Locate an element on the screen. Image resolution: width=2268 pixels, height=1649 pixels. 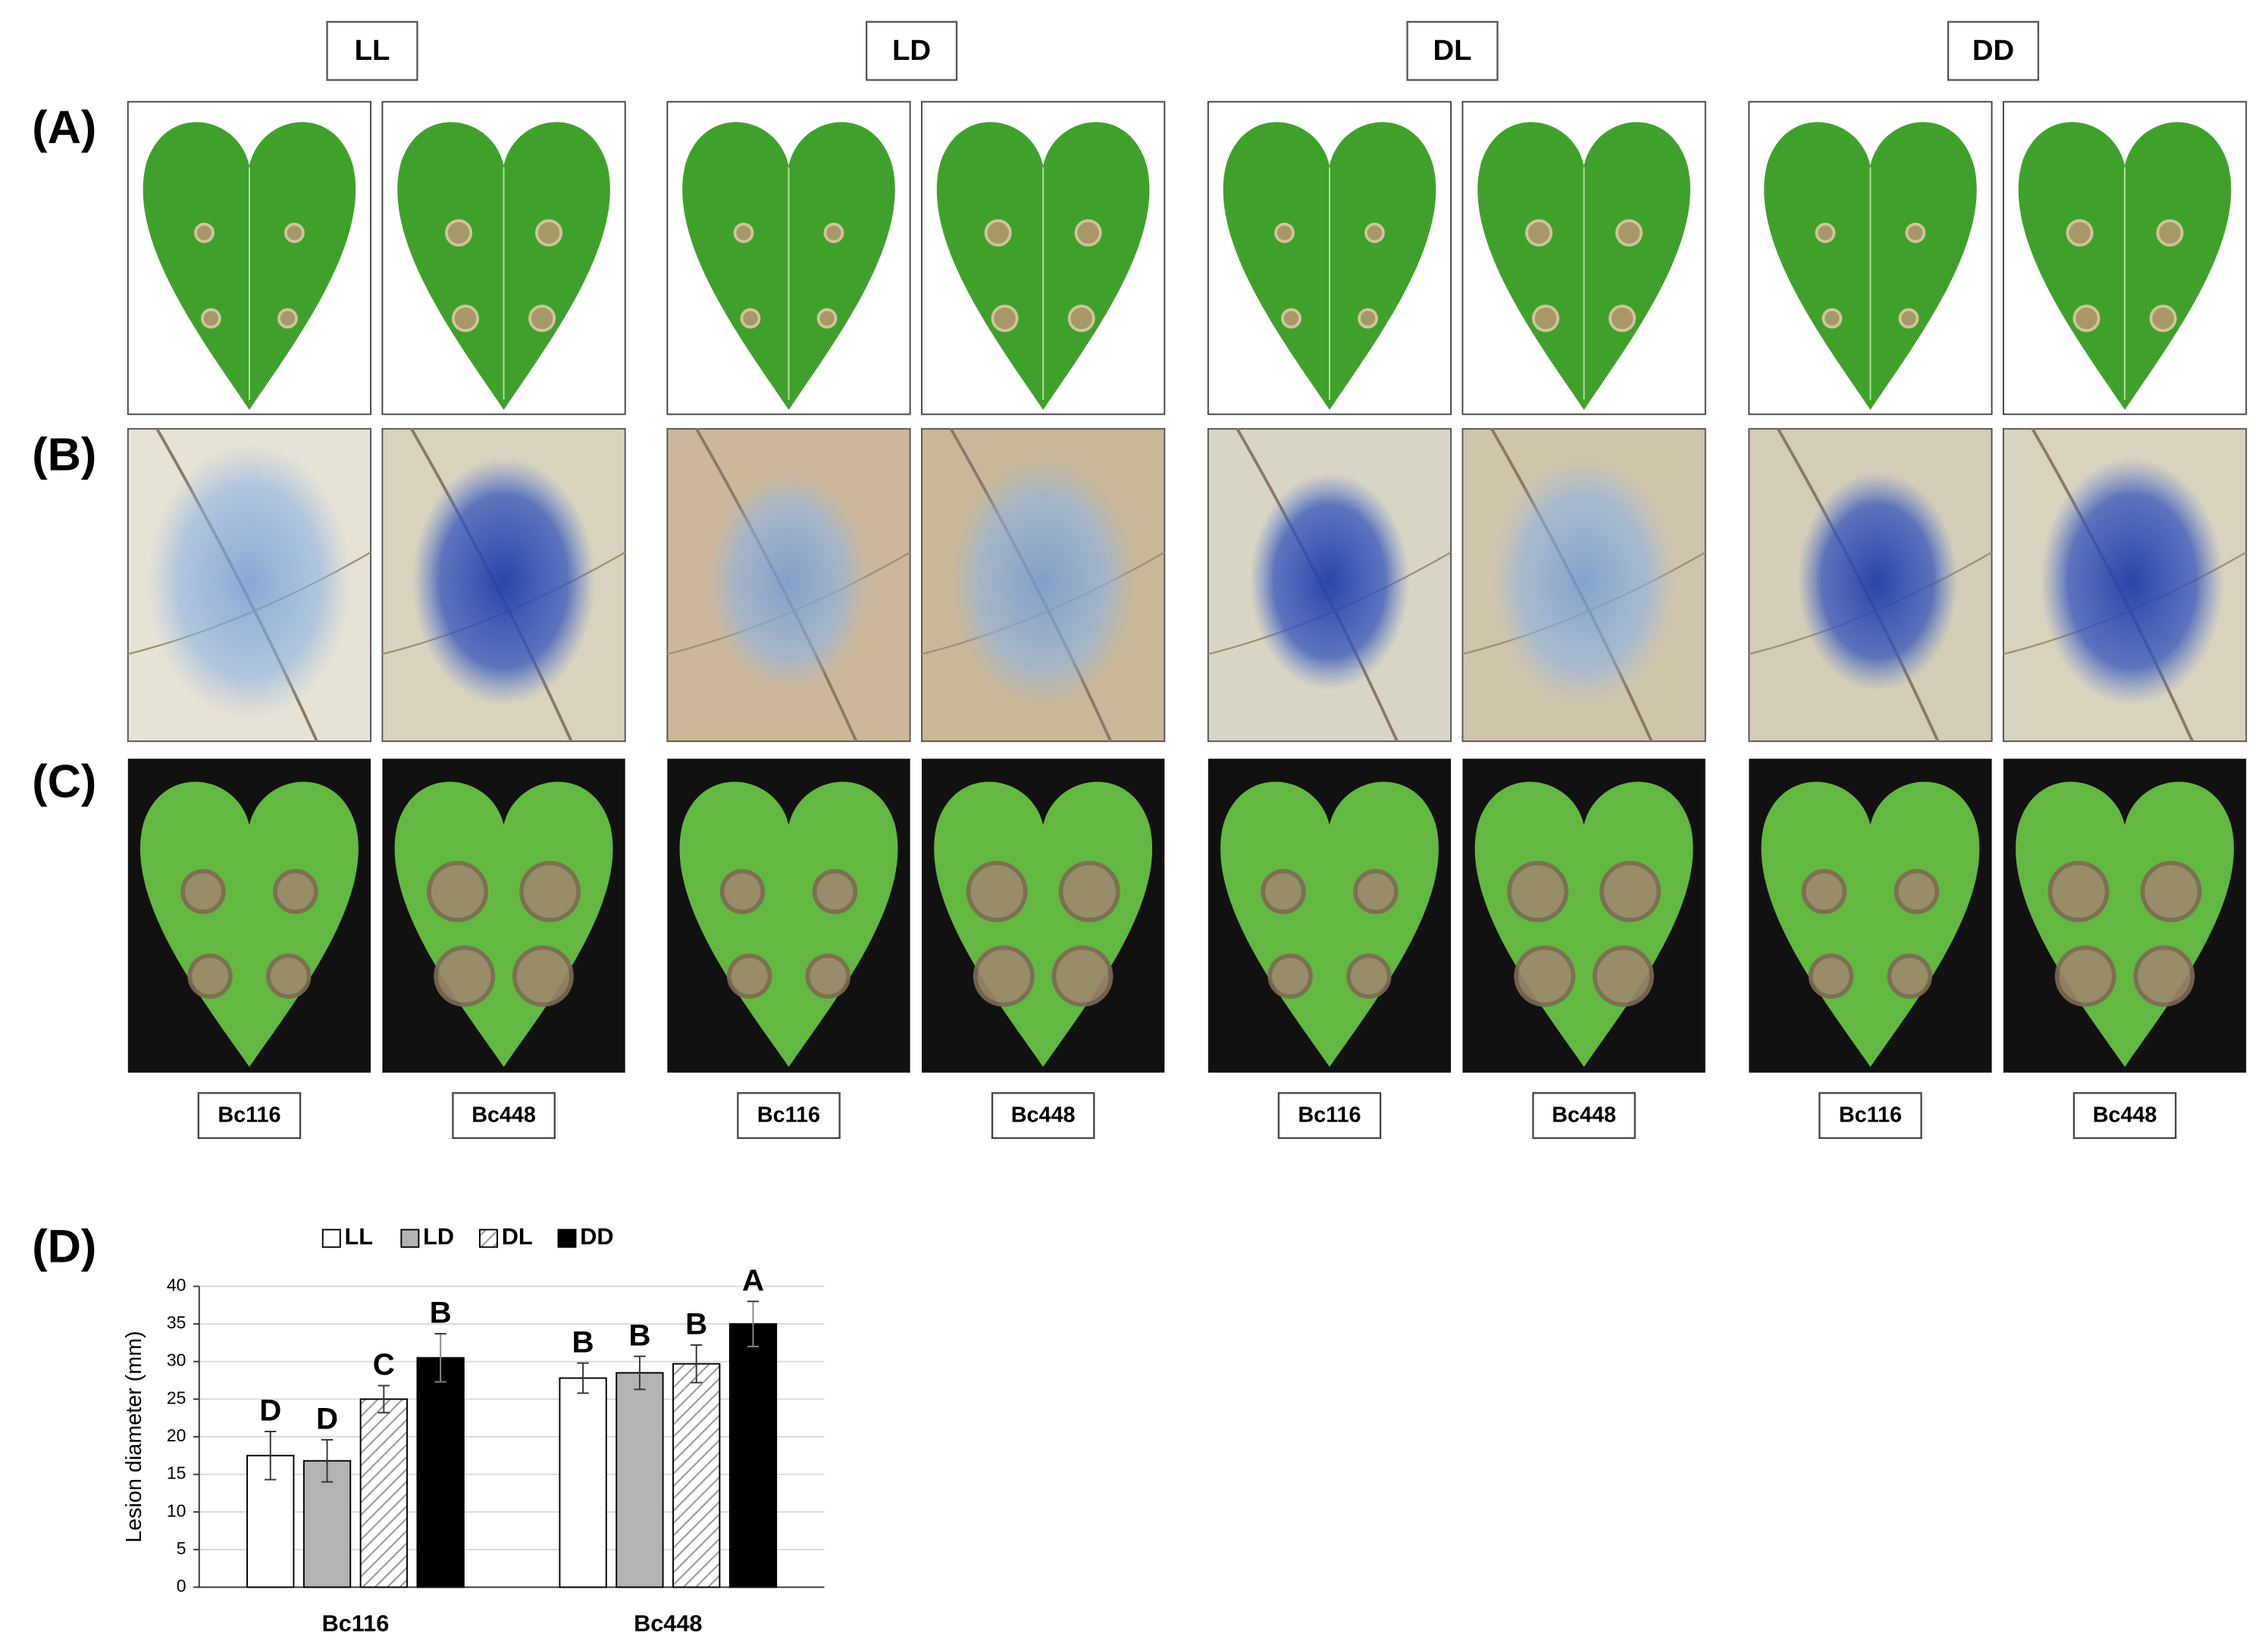
x-tick-label: Bc116 is located at coordinates (356, 1623).